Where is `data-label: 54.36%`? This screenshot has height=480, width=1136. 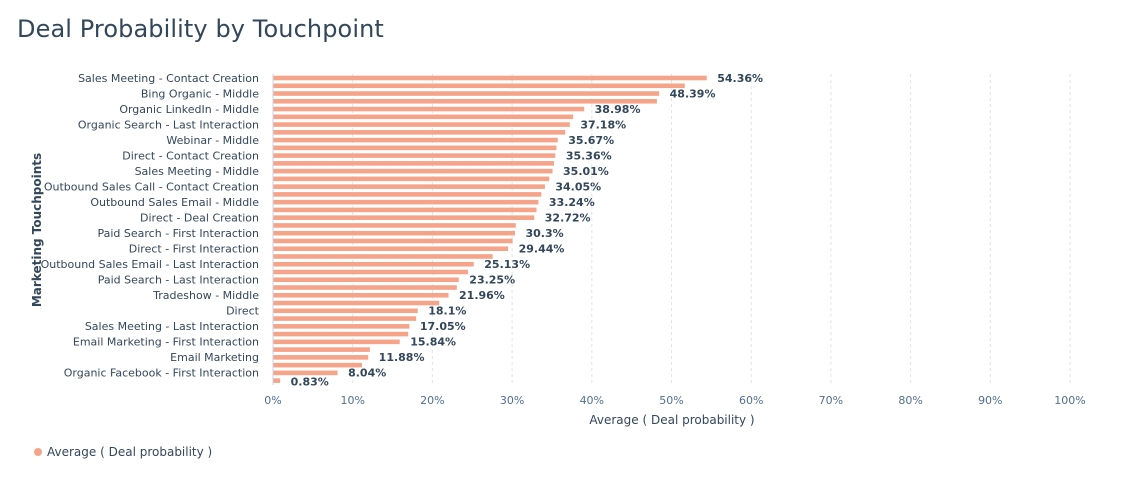
data-label: 54.36% is located at coordinates (740, 78).